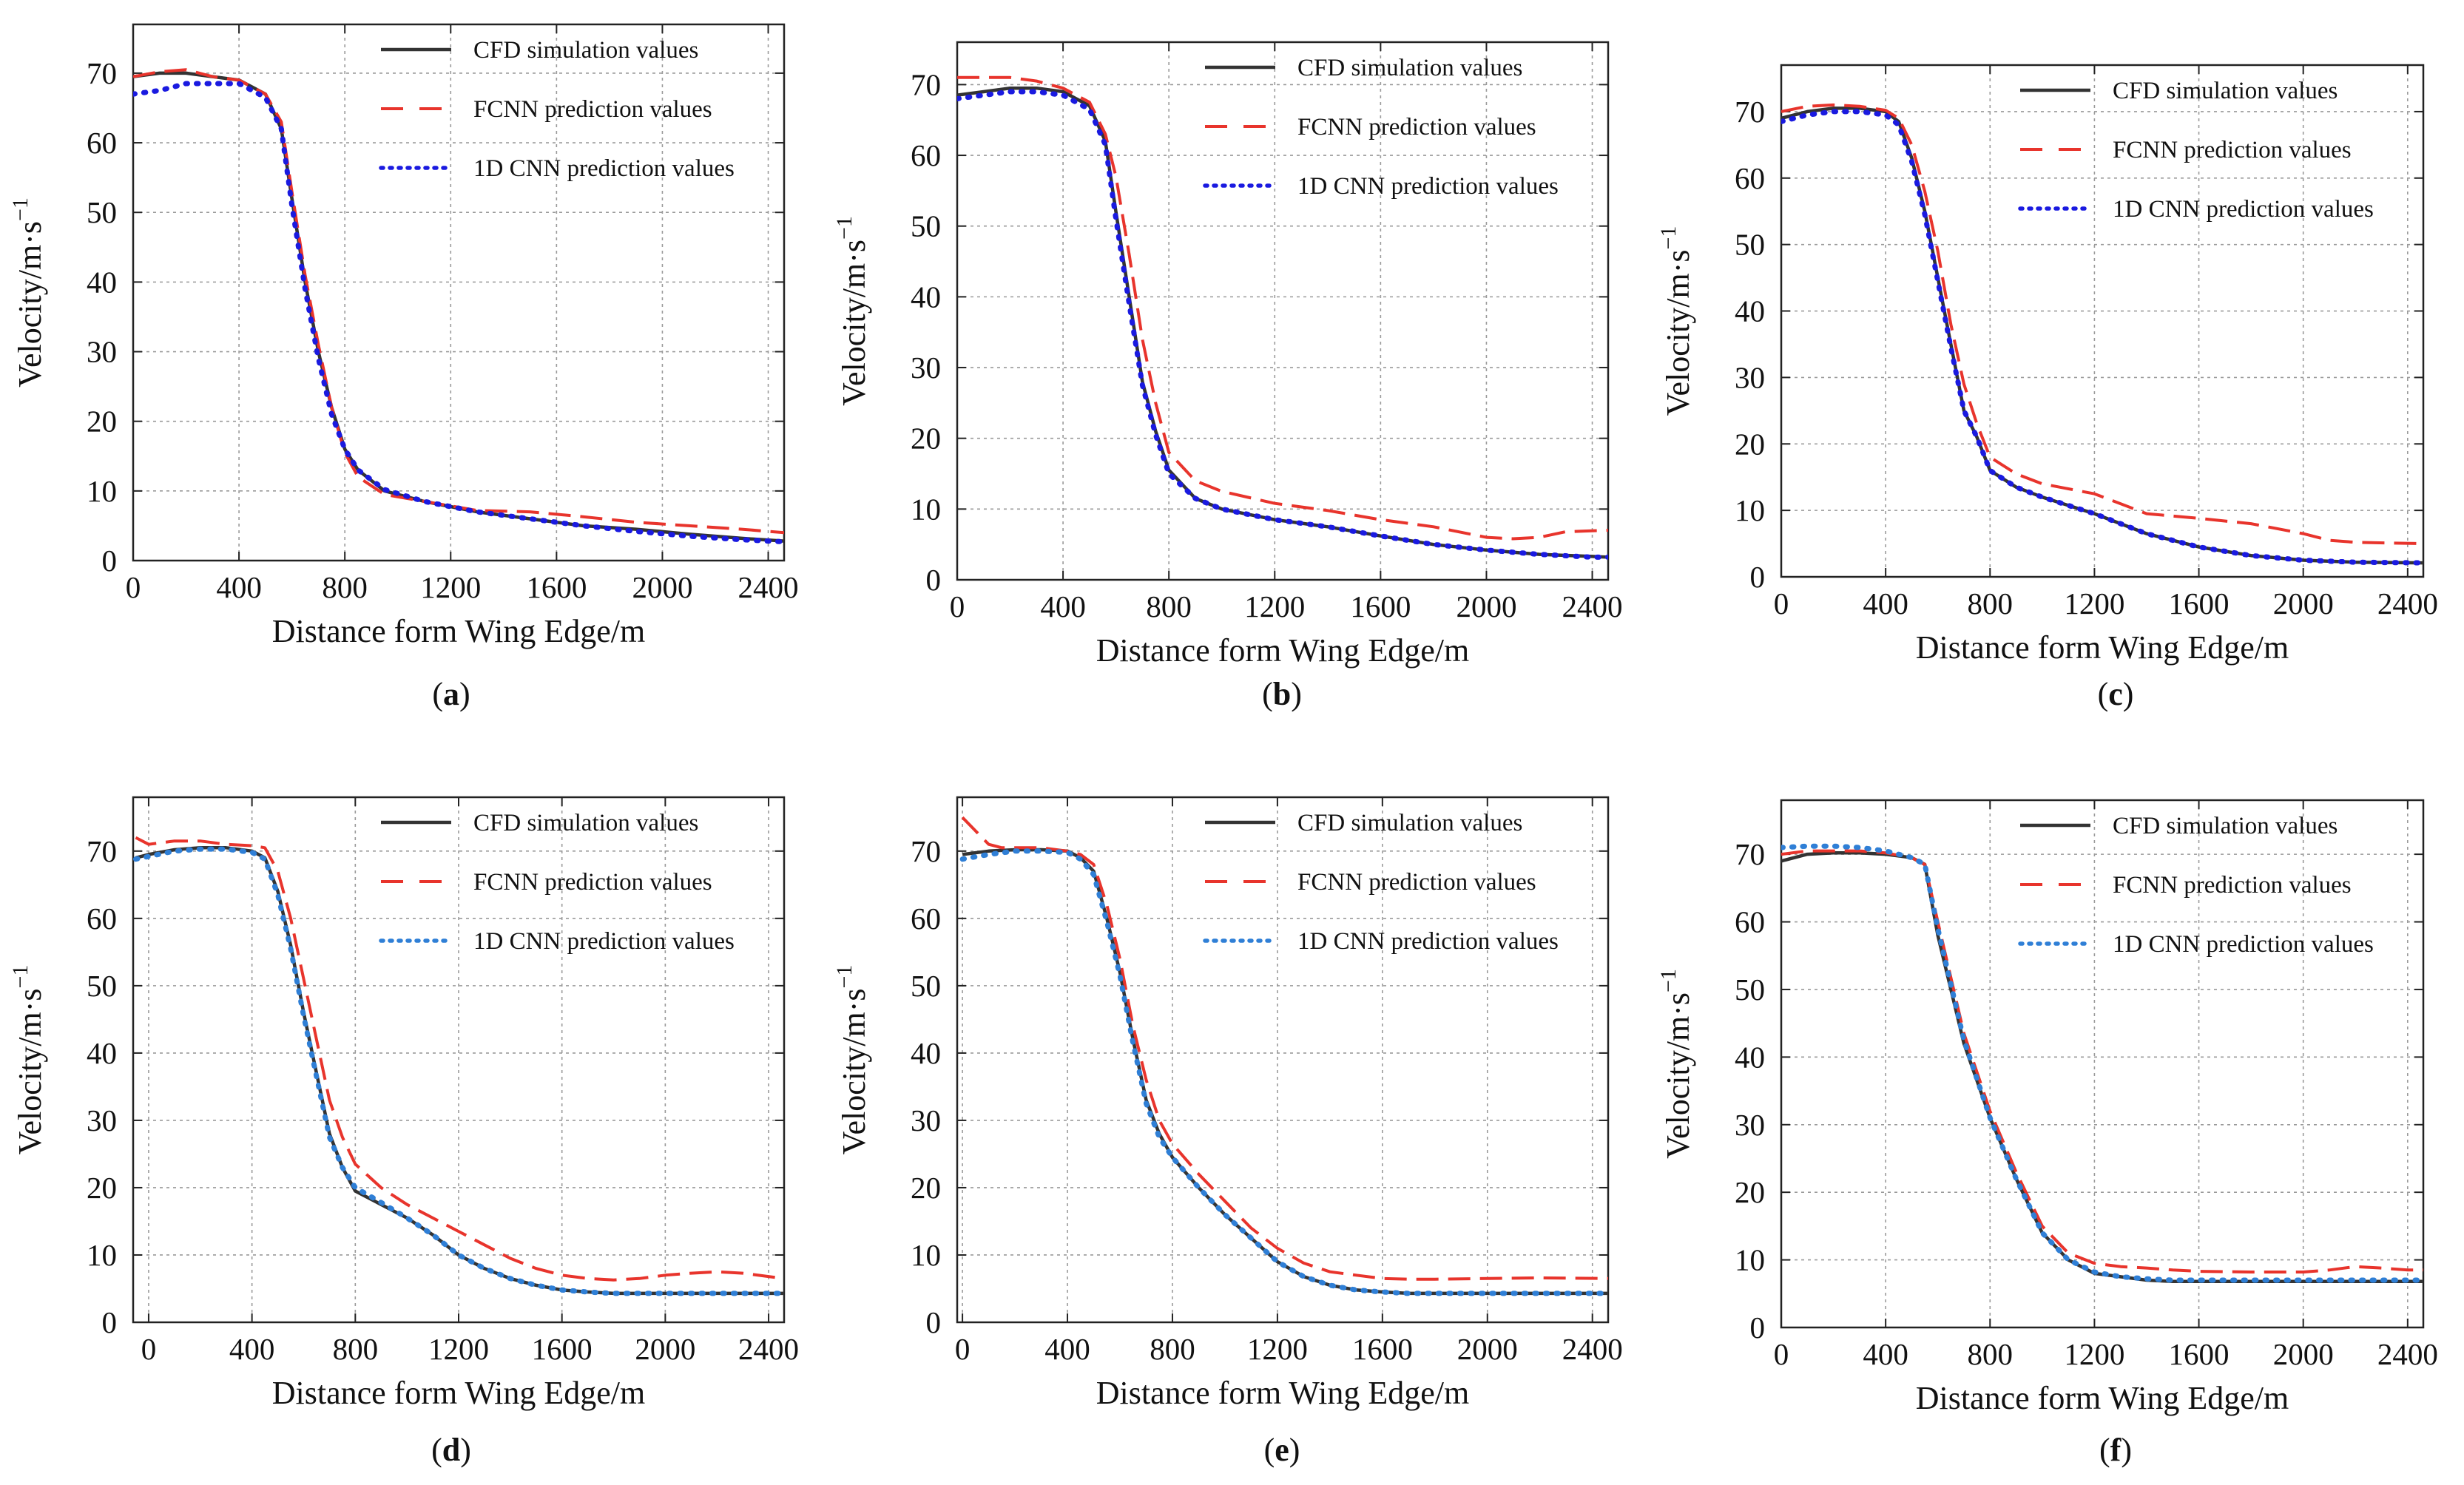 This screenshot has width=2464, height=1485. I want to click on panel-label: (c), so click(2116, 694).